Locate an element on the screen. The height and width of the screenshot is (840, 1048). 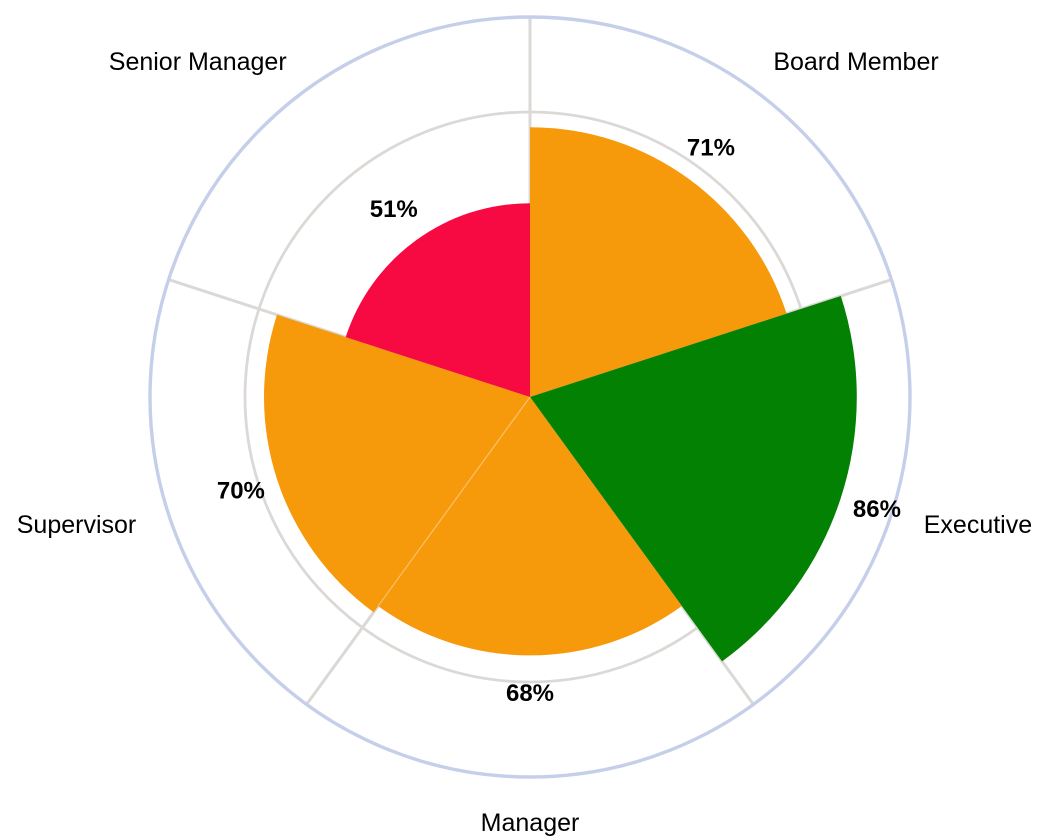
value-label-senior-manager: 51% is located at coordinates (394, 209).